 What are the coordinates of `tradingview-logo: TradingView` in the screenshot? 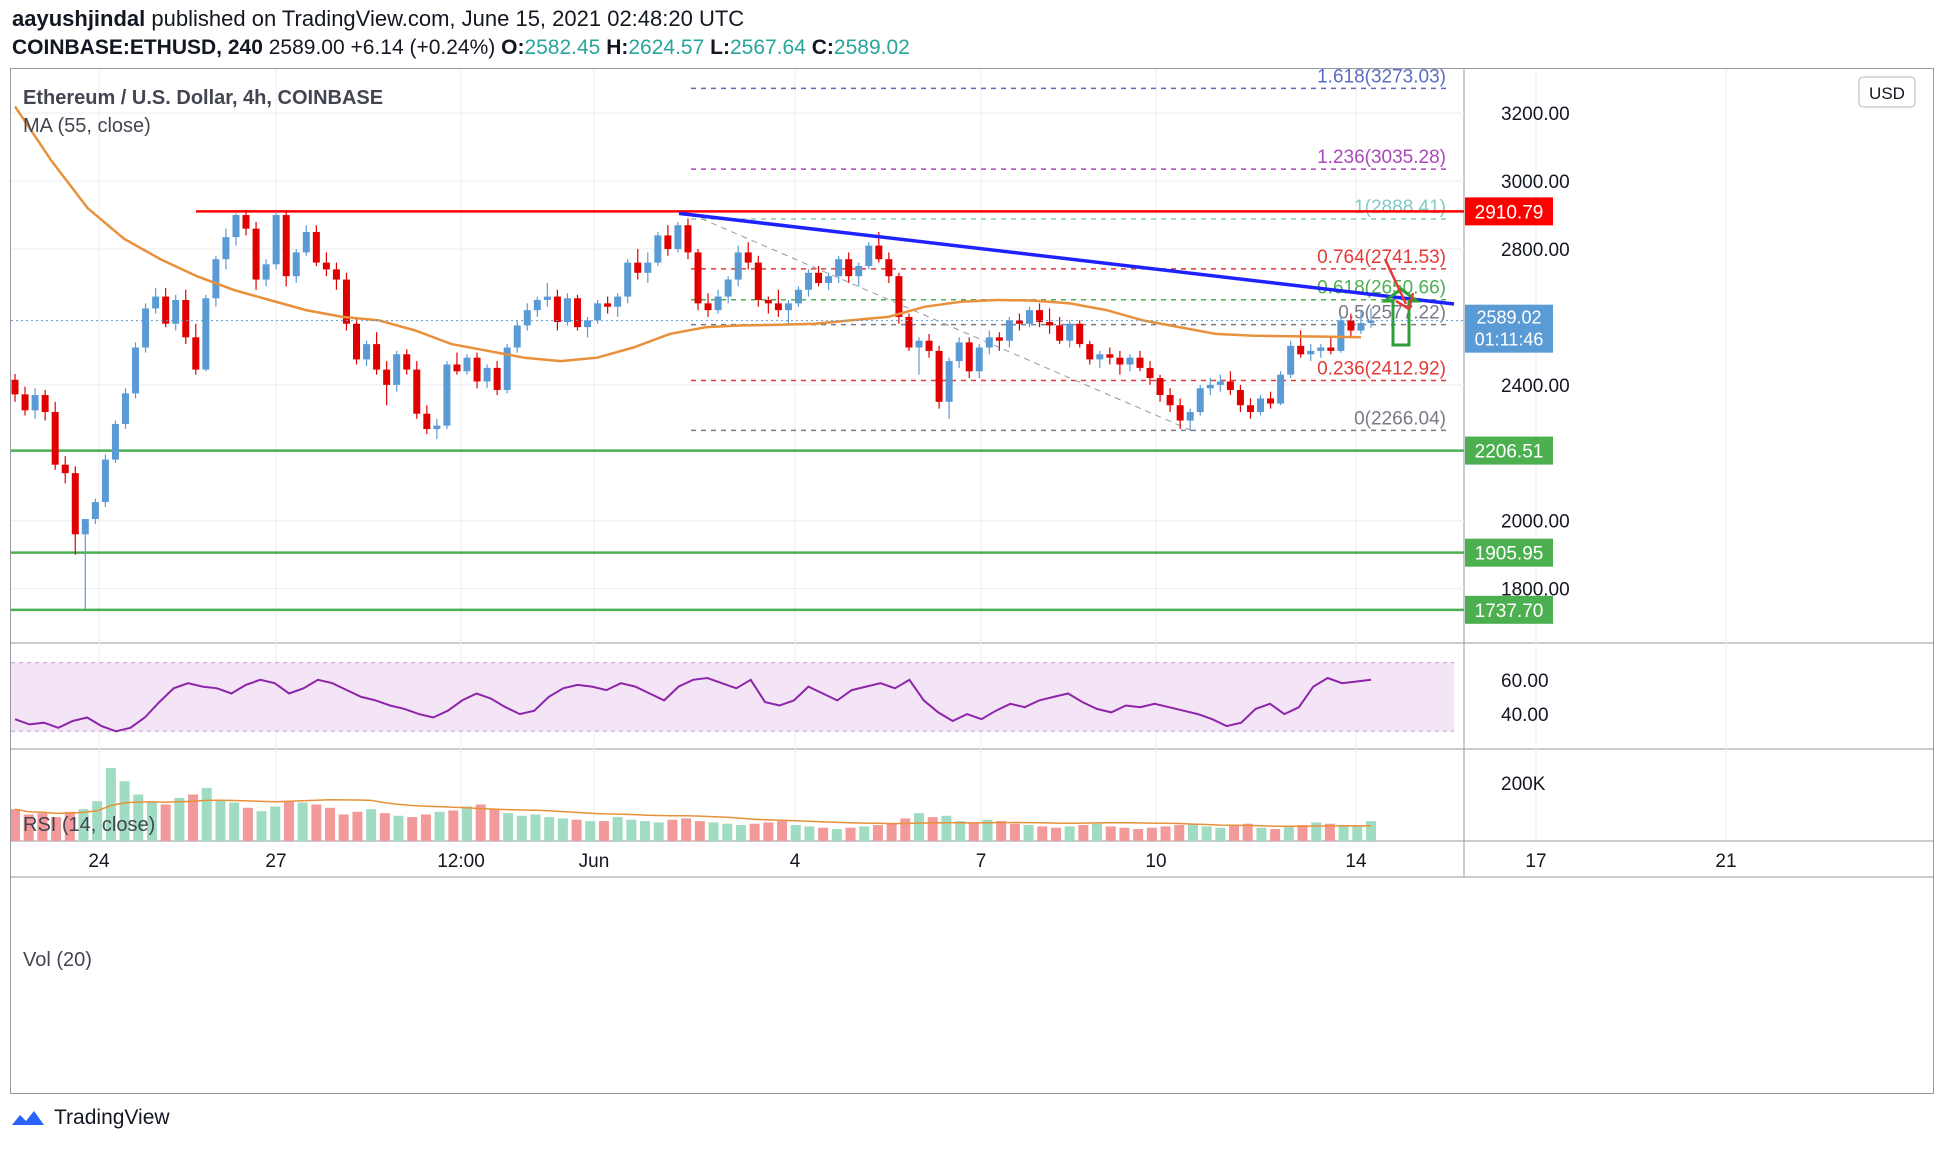 It's located at (90, 1118).